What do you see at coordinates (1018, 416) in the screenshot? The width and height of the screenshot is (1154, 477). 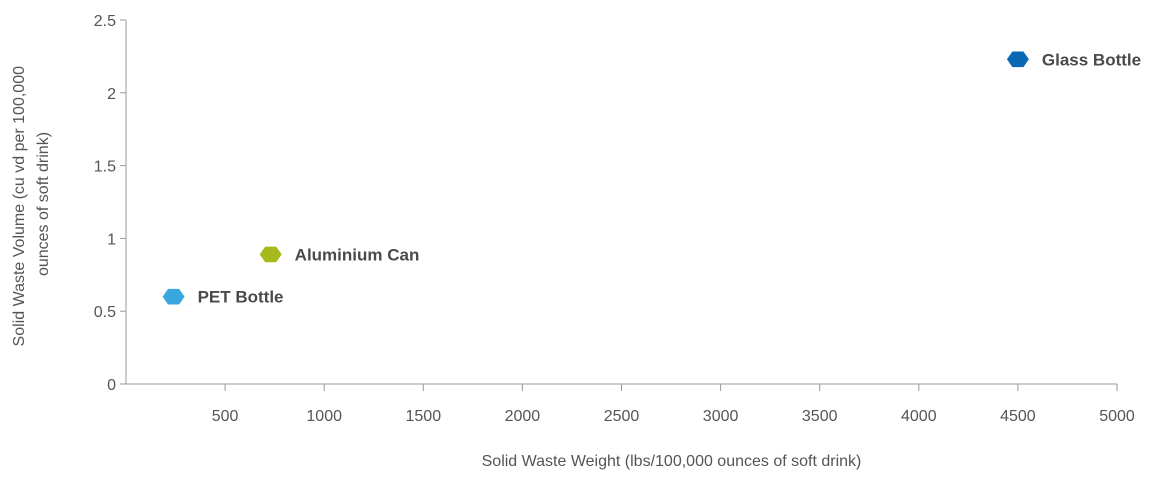 I see `x-tick-label: 4500` at bounding box center [1018, 416].